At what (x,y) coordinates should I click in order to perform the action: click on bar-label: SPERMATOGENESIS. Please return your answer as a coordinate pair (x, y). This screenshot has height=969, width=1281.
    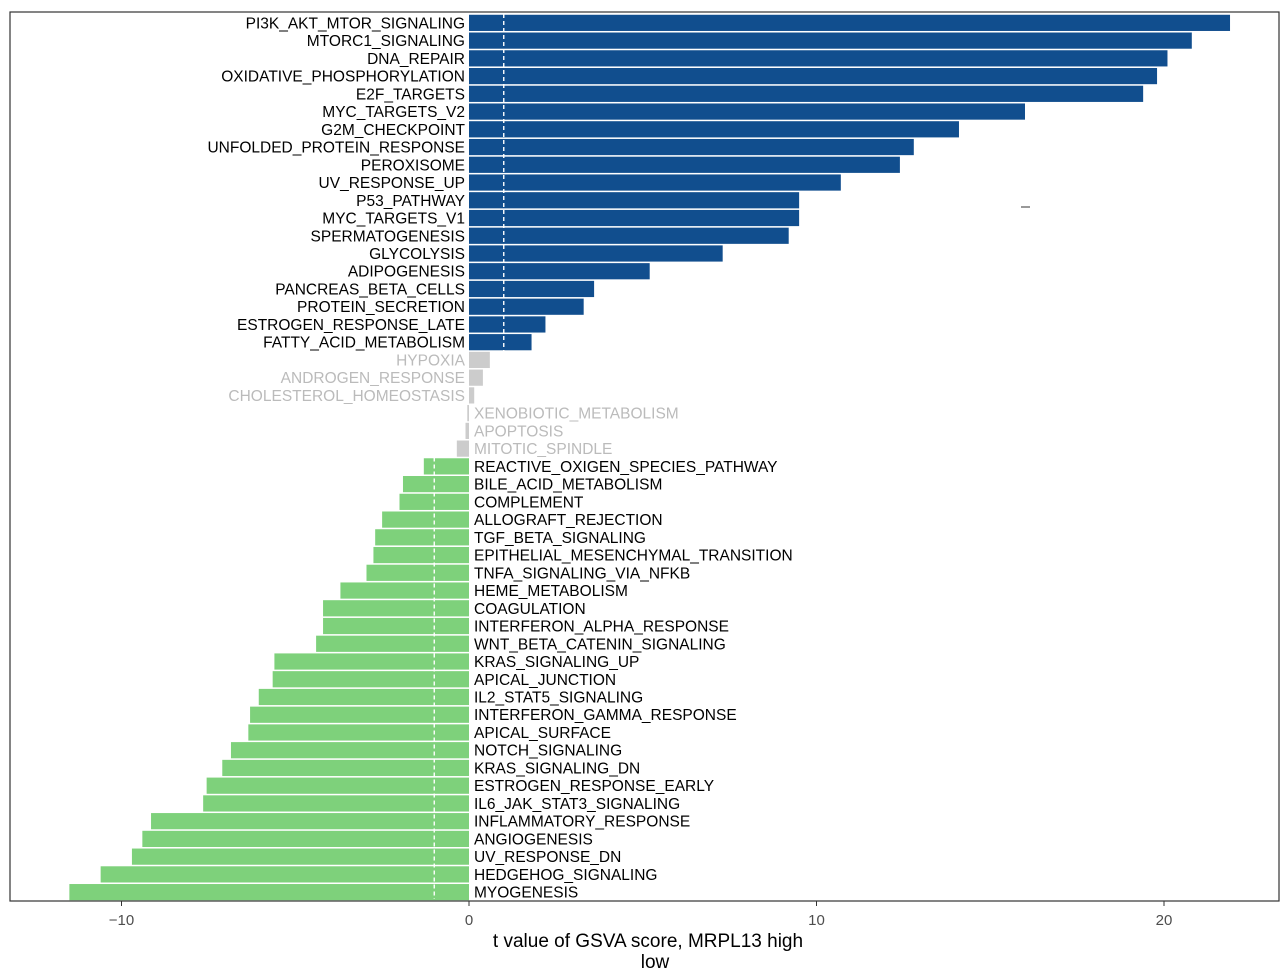
    Looking at the image, I should click on (388, 236).